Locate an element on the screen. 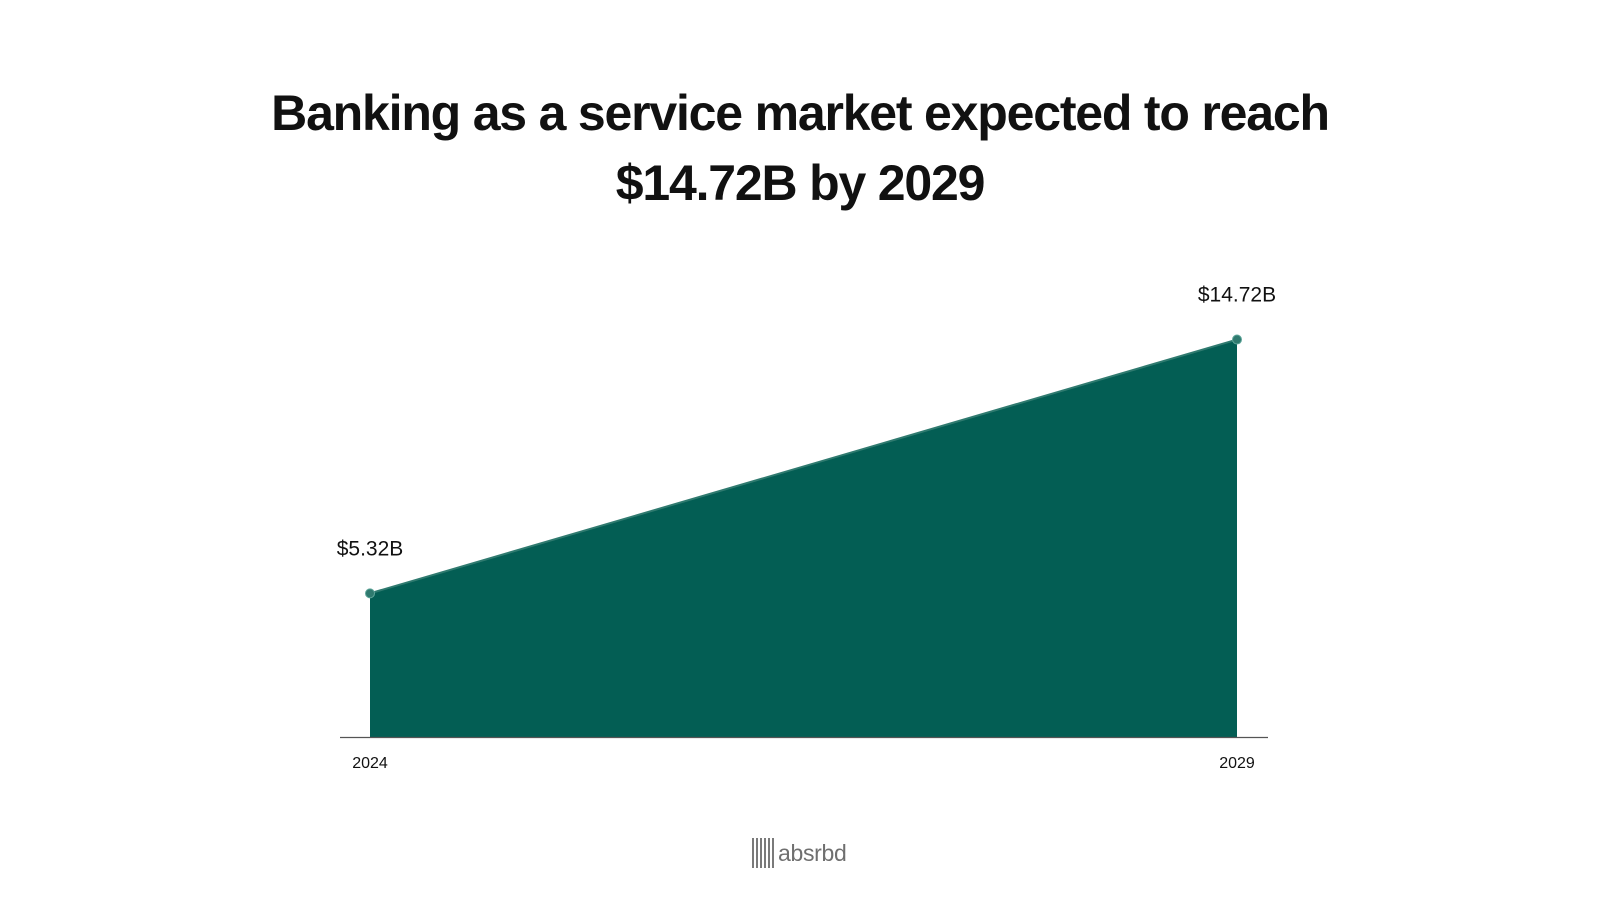  data-point-2024 is located at coordinates (370, 593).